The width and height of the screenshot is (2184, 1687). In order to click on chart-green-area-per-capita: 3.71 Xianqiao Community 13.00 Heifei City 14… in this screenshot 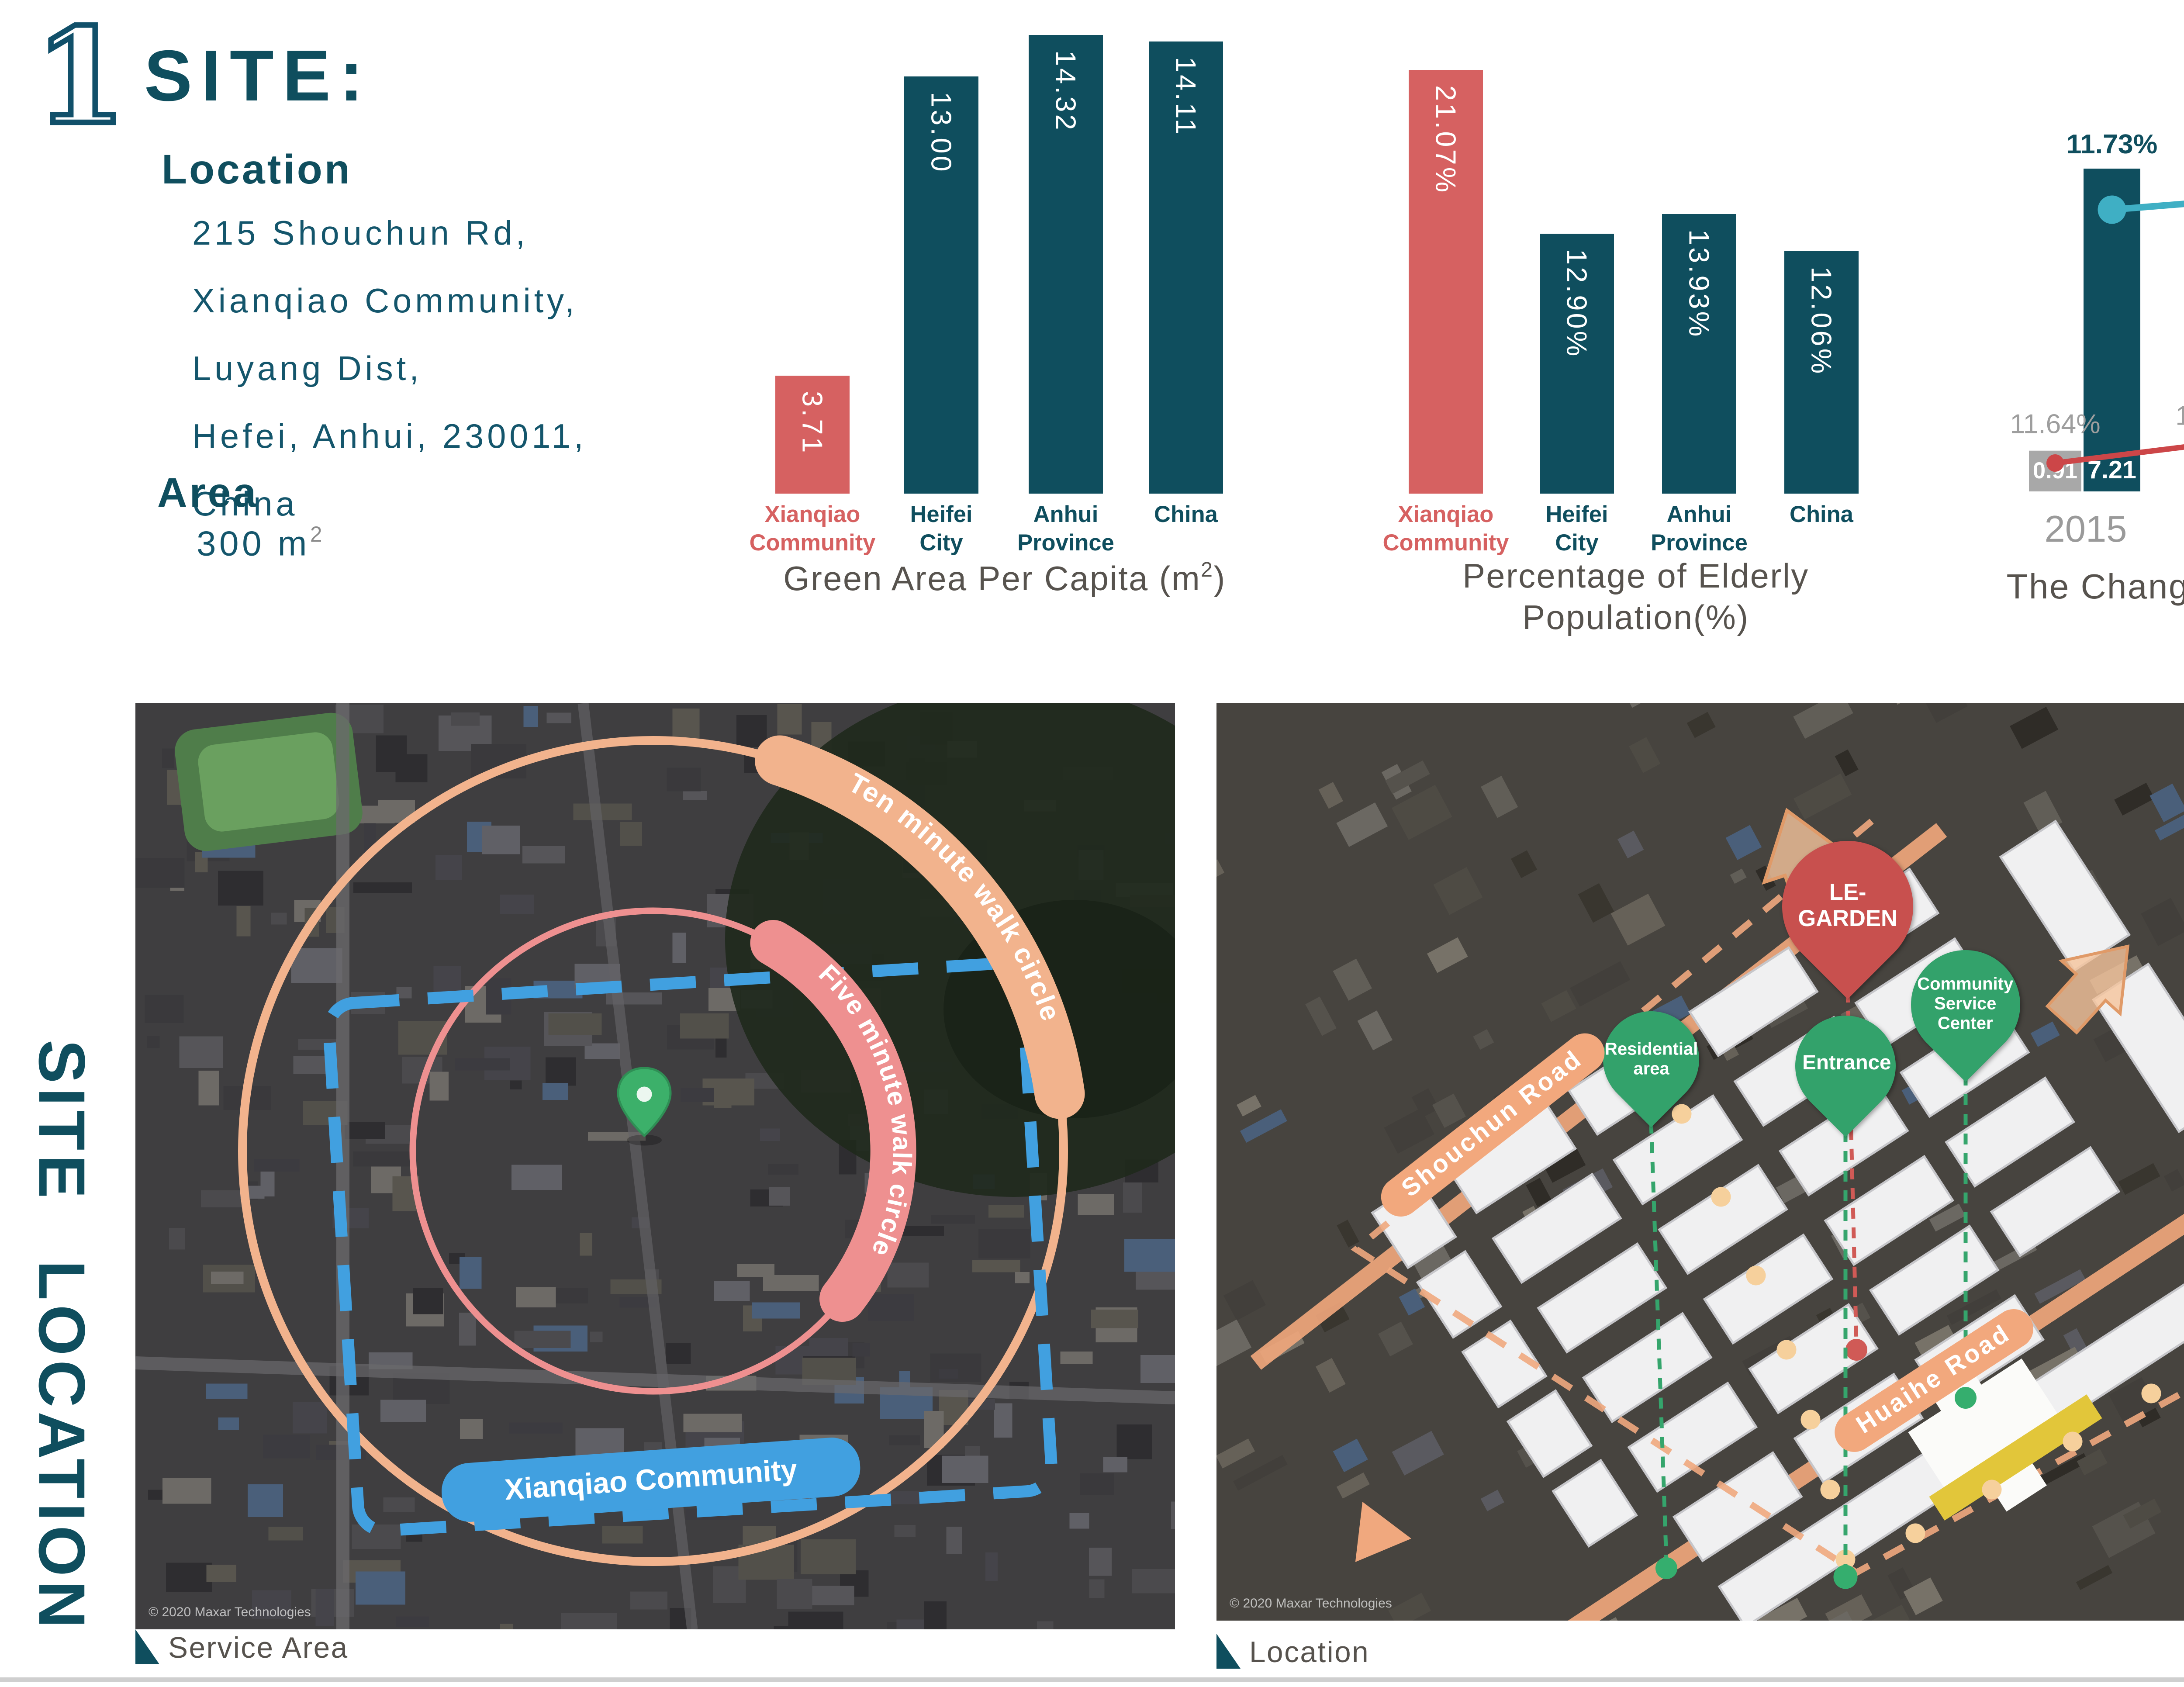, I will do `click(1003, 327)`.